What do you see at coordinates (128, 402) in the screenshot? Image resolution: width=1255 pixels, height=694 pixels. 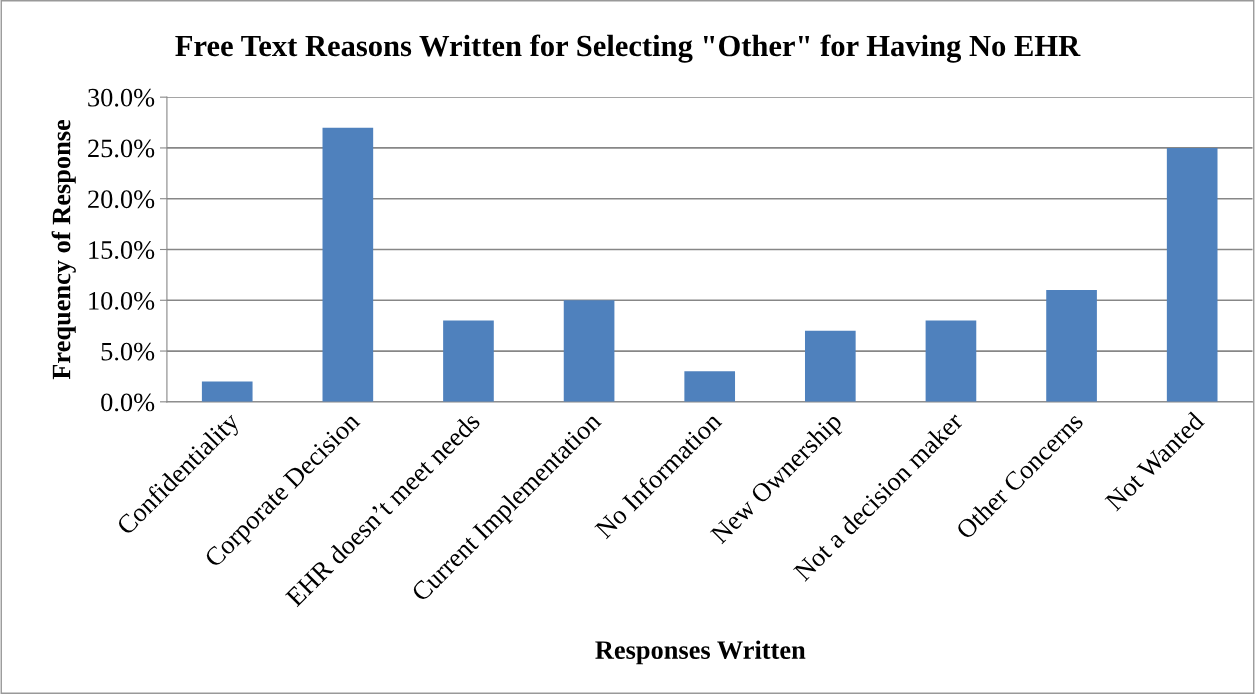 I see `y-tick-label: 0.0%` at bounding box center [128, 402].